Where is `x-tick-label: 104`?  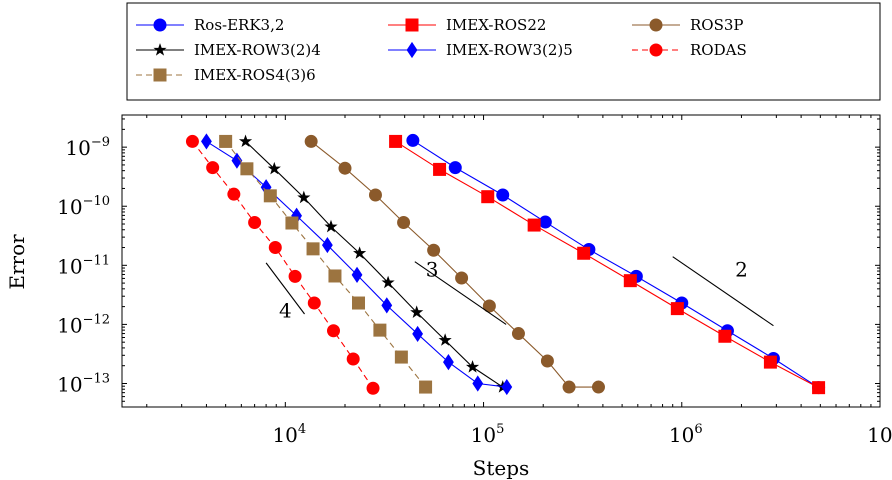 x-tick-label: 104 is located at coordinates (289, 434).